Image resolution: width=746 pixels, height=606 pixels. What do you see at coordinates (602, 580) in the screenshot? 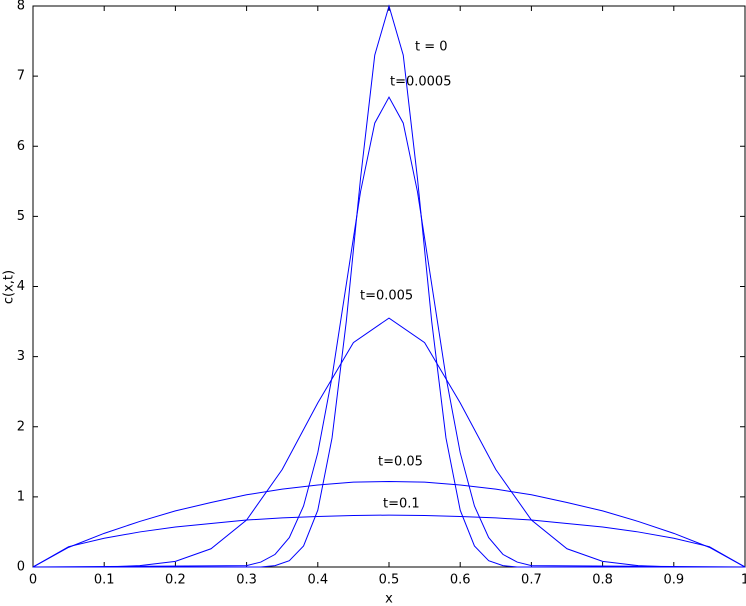
I see `x-tick-label: 0.8` at bounding box center [602, 580].